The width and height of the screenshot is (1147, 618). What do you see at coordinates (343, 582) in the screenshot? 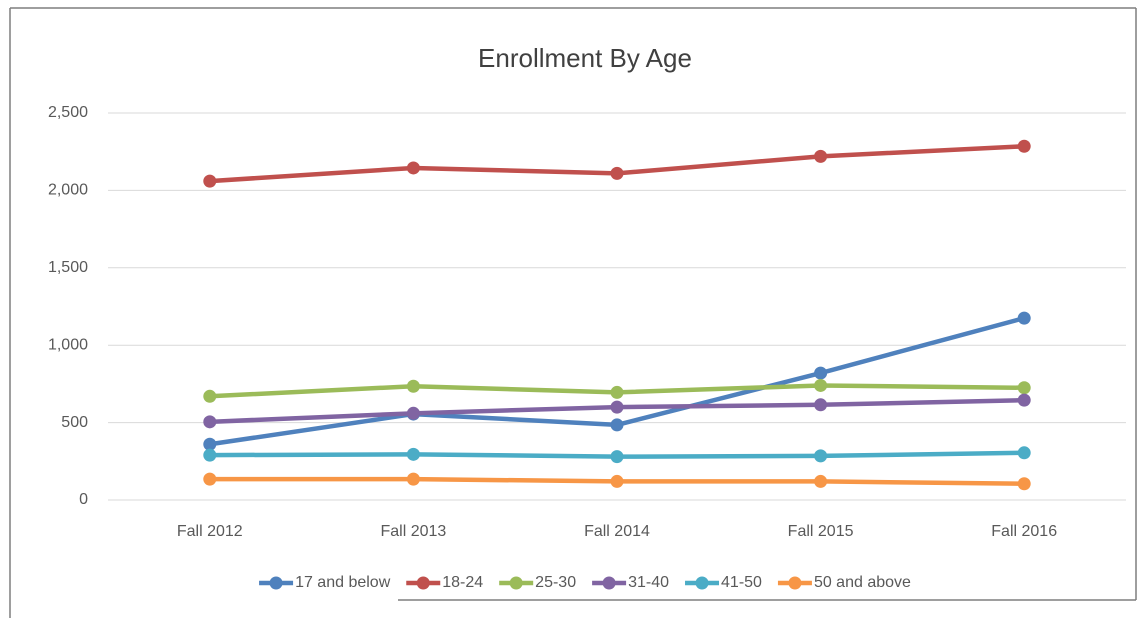
I see `legend-label: 17 and below` at bounding box center [343, 582].